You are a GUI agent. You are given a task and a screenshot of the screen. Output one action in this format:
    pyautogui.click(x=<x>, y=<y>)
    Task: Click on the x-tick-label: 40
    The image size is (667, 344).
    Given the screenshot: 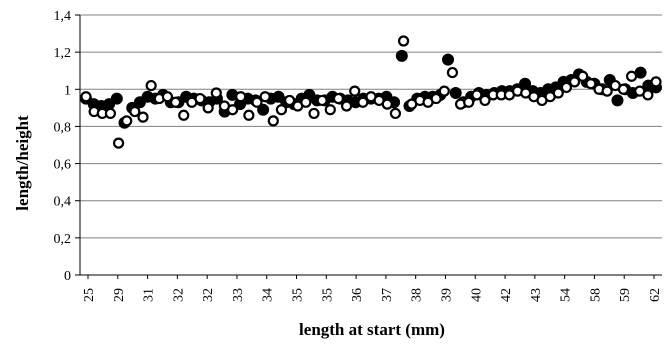 What is the action you would take?
    pyautogui.click(x=476, y=295)
    